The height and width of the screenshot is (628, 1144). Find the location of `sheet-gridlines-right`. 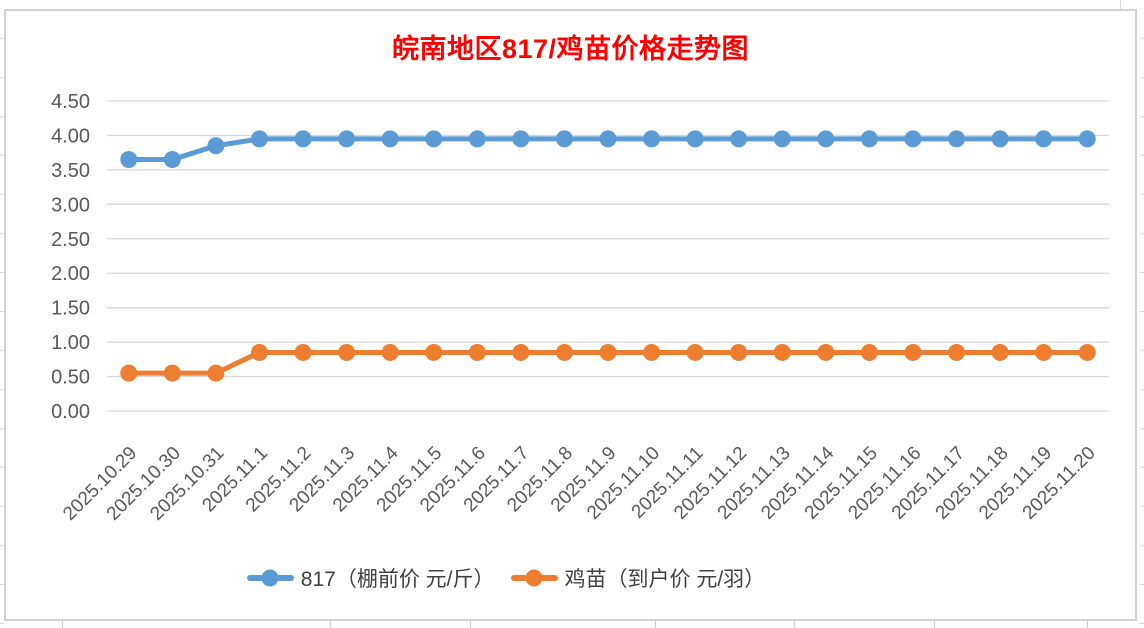

sheet-gridlines-right is located at coordinates (1142, 314).